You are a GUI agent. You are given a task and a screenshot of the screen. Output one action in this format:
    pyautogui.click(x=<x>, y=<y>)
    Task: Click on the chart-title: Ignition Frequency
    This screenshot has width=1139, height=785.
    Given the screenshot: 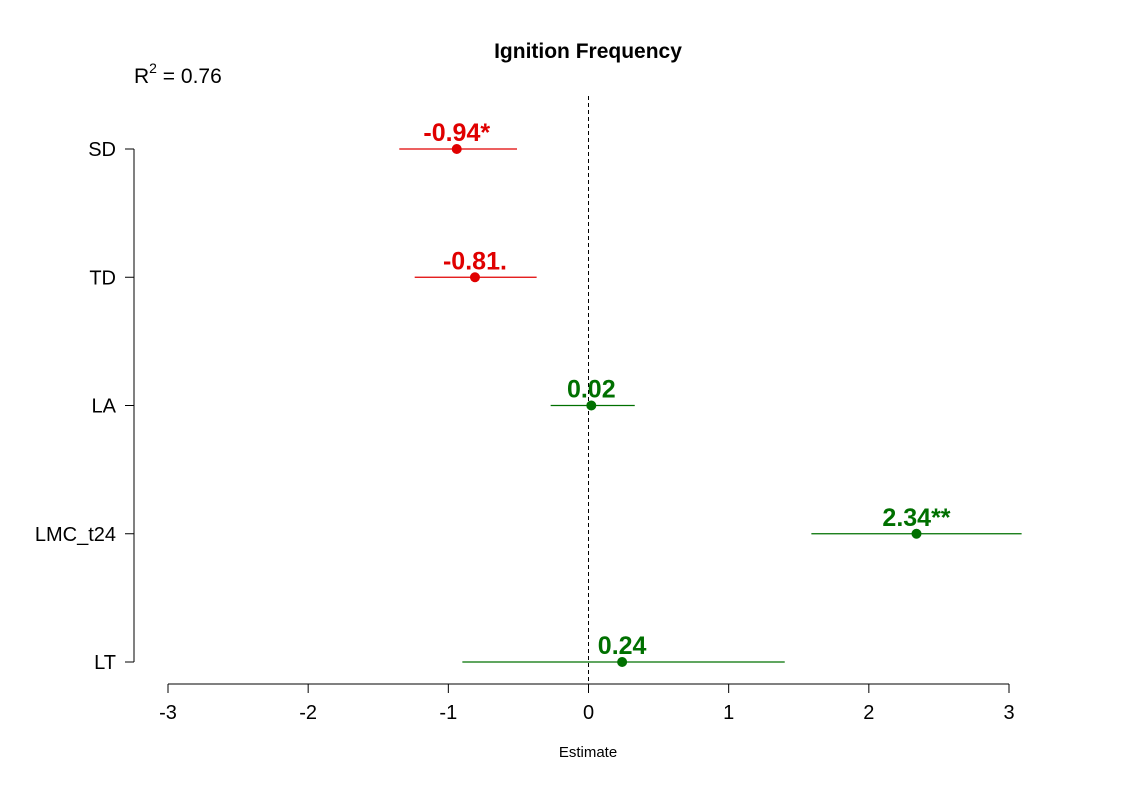 What is the action you would take?
    pyautogui.click(x=588, y=51)
    